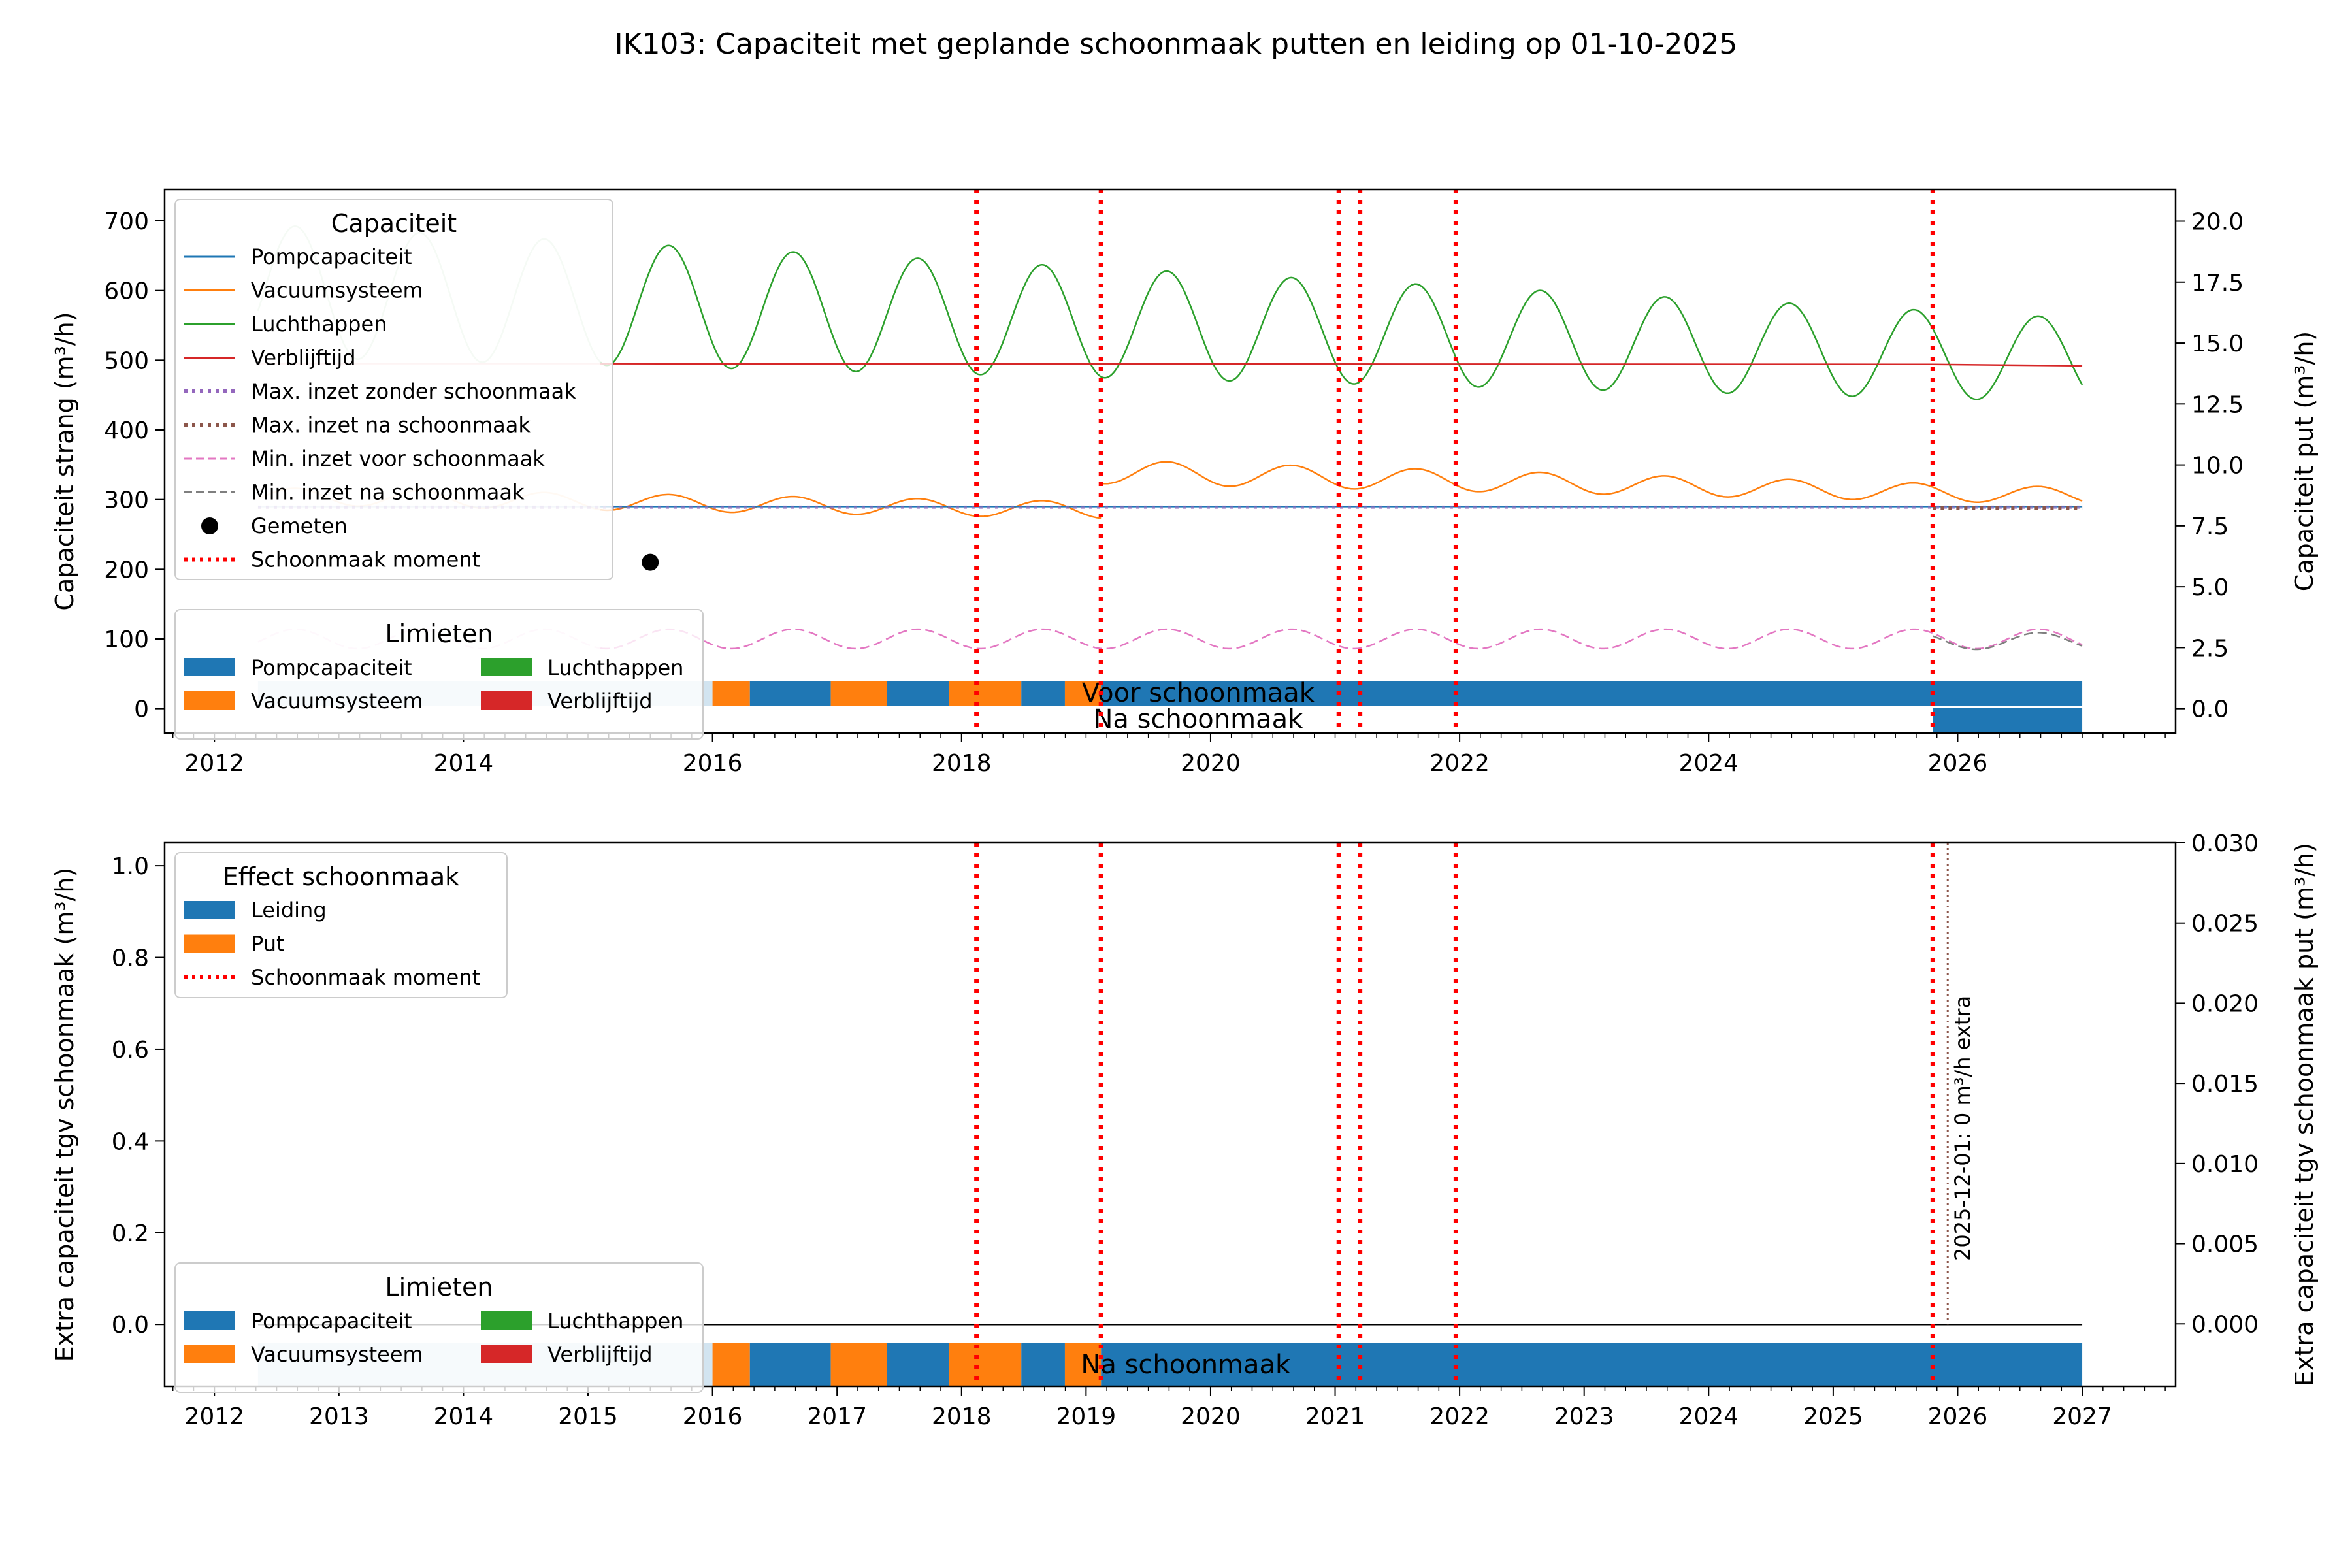 This screenshot has width=2352, height=1568. Describe the element at coordinates (600, 701) in the screenshot. I see `top-limieten-entry: Verblijftijd` at that location.